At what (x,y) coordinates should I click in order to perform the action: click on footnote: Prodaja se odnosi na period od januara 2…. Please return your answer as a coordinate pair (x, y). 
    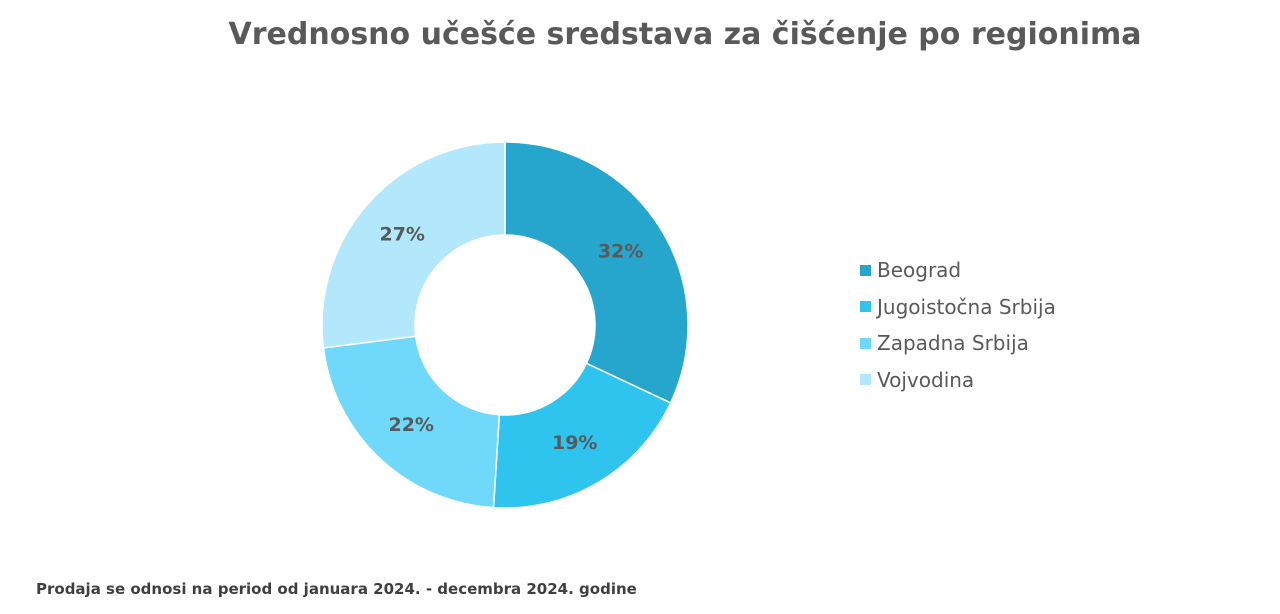
    Looking at the image, I should click on (336, 589).